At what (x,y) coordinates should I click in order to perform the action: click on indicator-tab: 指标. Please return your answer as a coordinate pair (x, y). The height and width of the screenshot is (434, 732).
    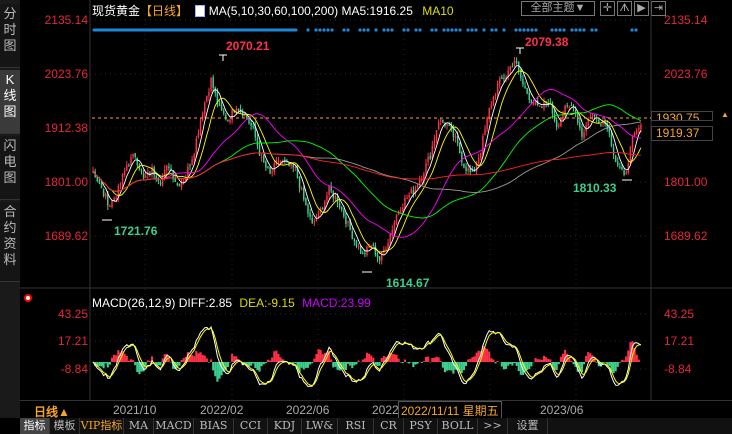
    Looking at the image, I should click on (35, 426).